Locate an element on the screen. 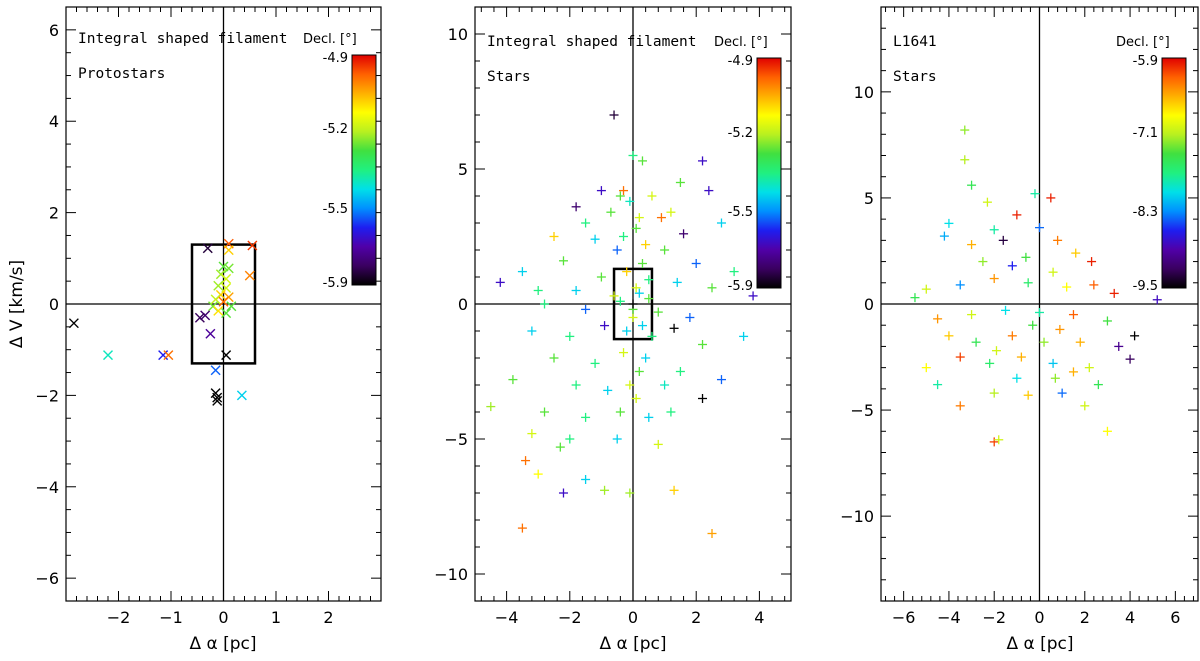 This screenshot has height=661, width=1200. y-tick-label: 2 is located at coordinates (54, 213).